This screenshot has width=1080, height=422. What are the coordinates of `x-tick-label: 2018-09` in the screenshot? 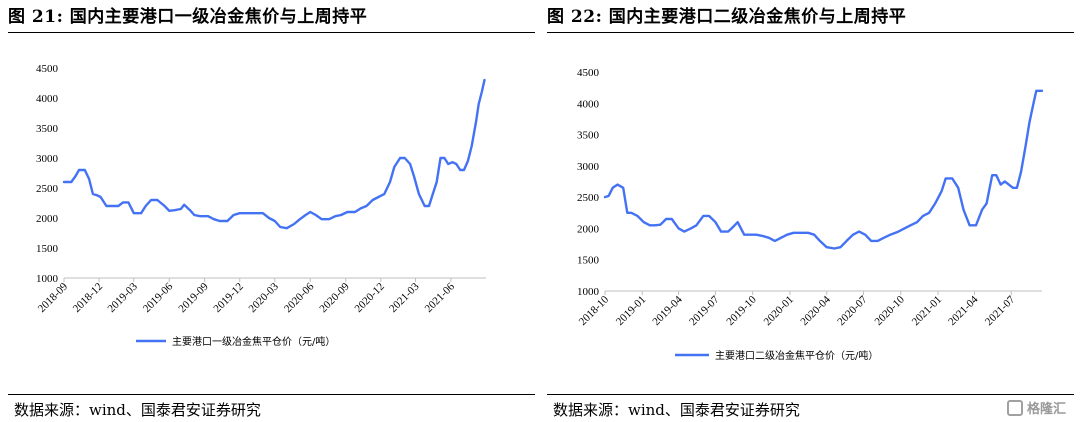 It's located at (53, 297).